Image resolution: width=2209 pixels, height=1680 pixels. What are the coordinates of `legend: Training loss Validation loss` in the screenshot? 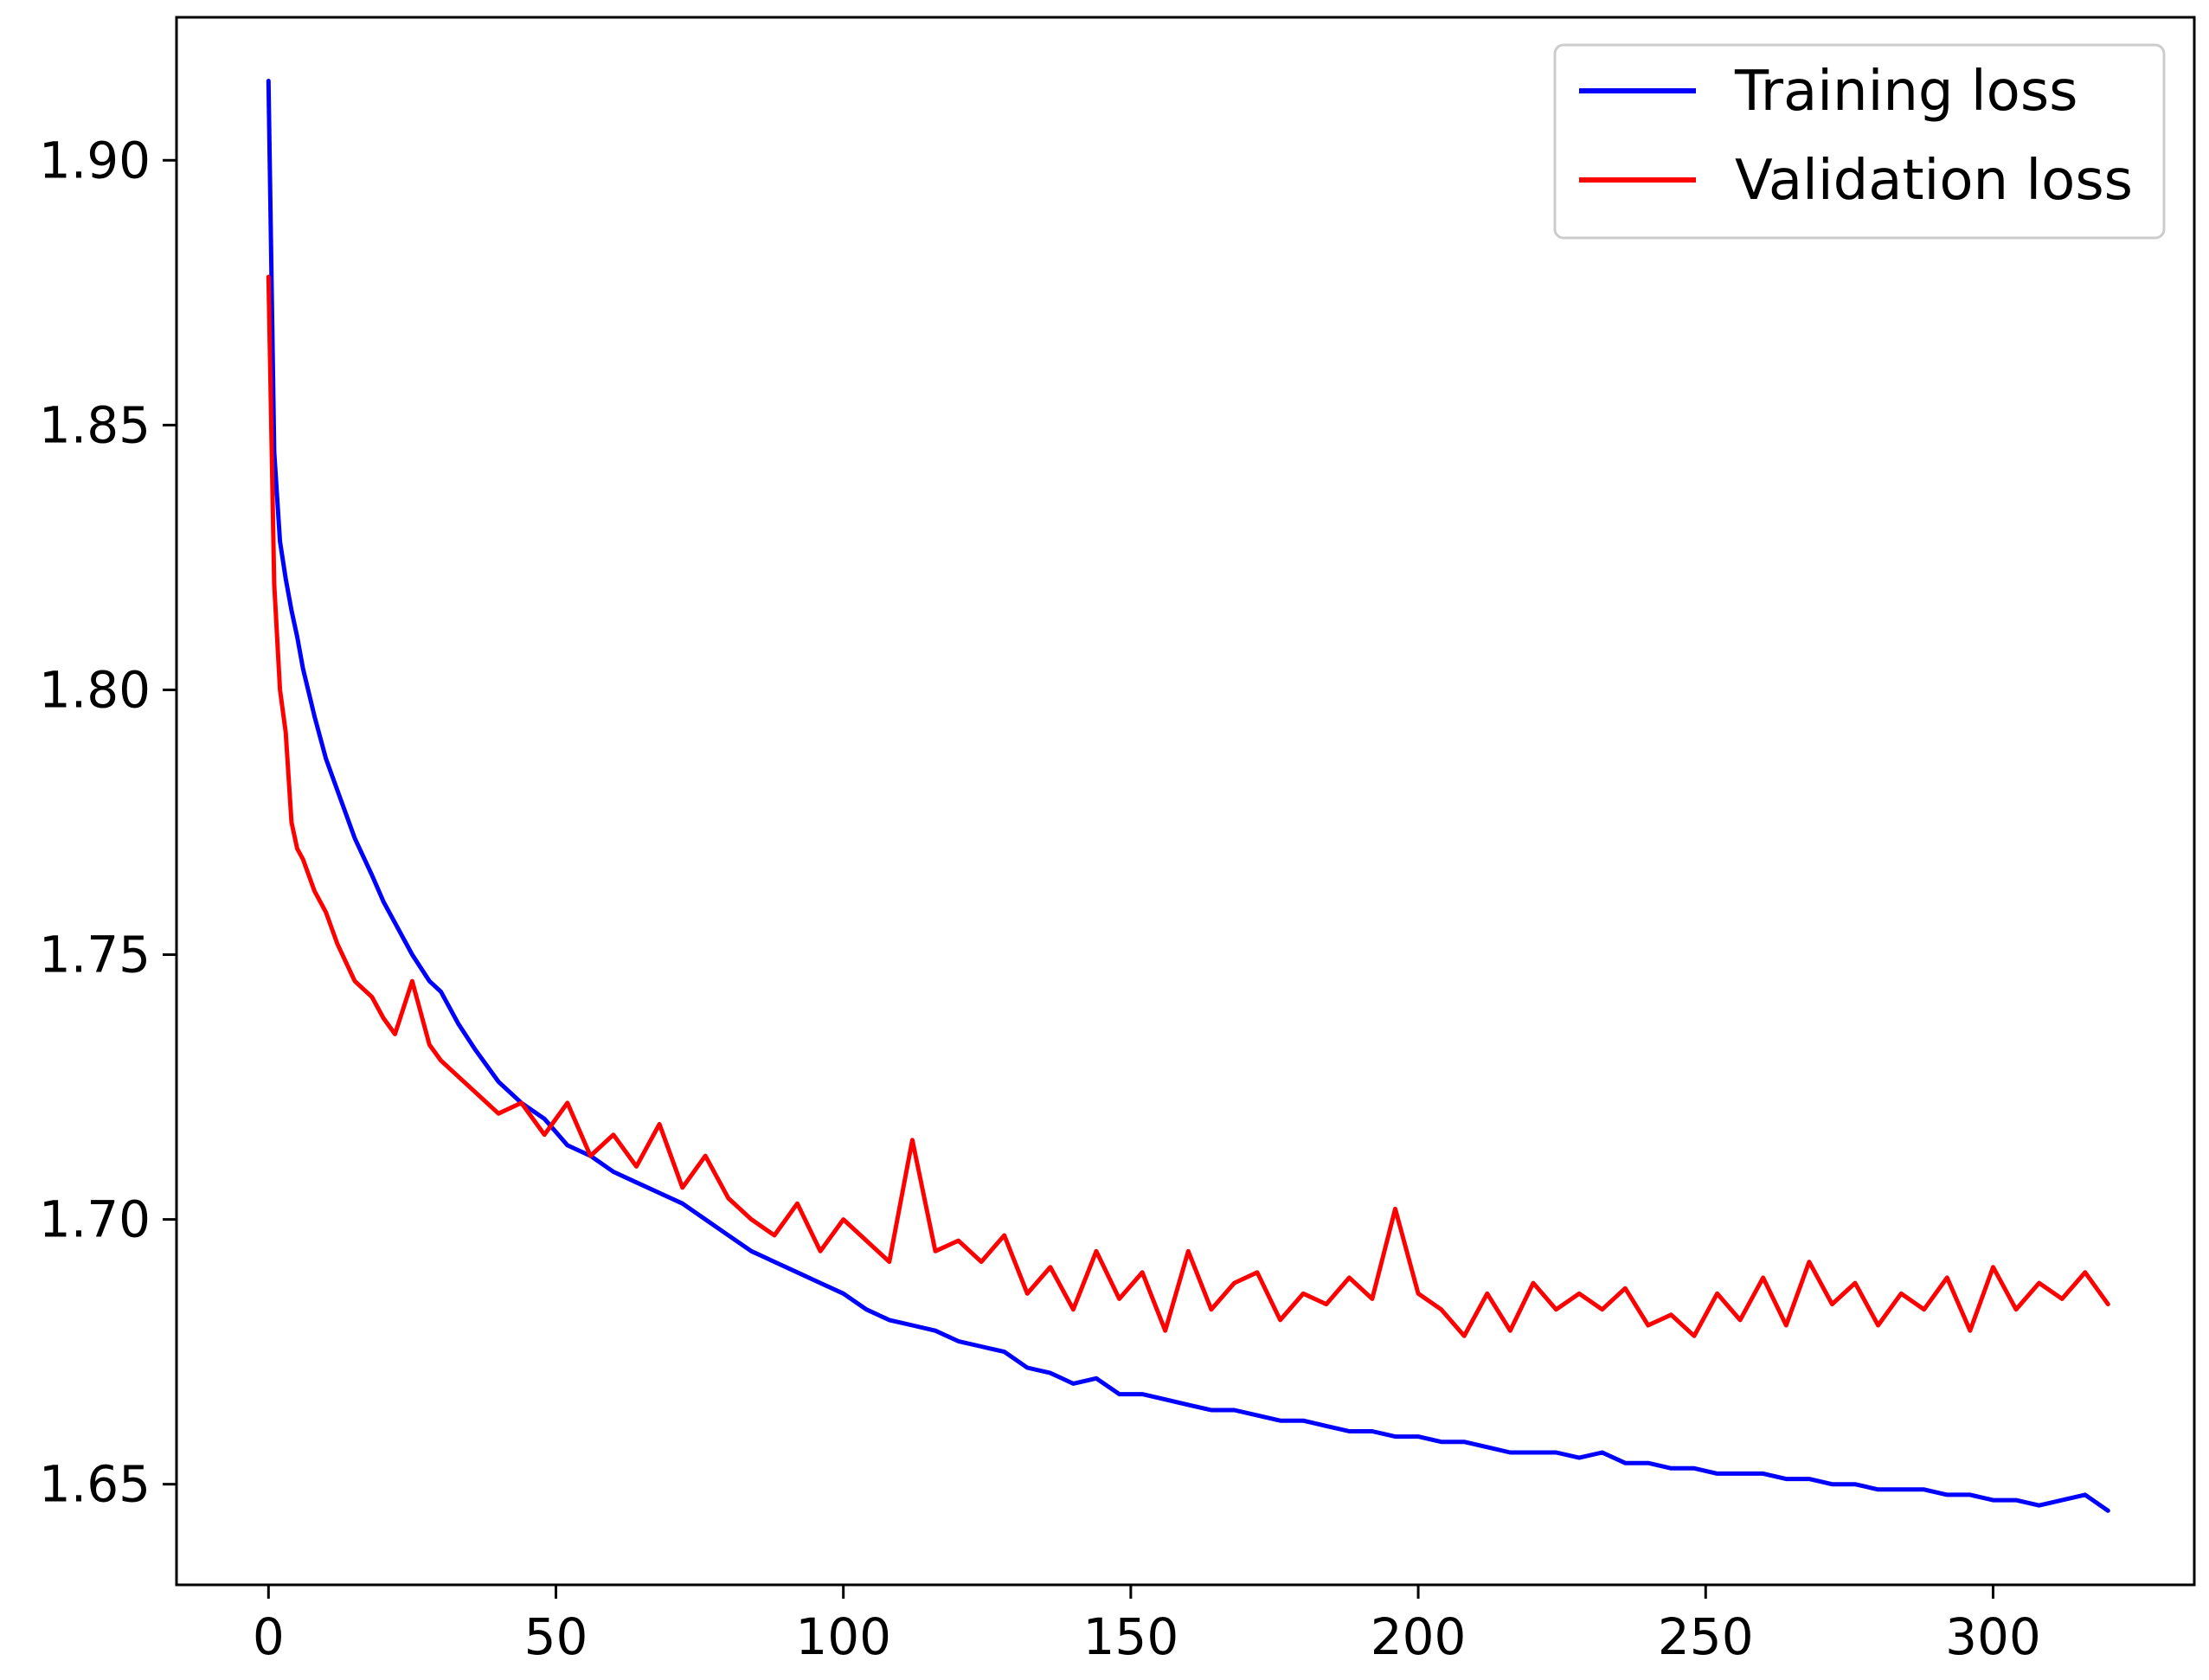 It's located at (1860, 141).